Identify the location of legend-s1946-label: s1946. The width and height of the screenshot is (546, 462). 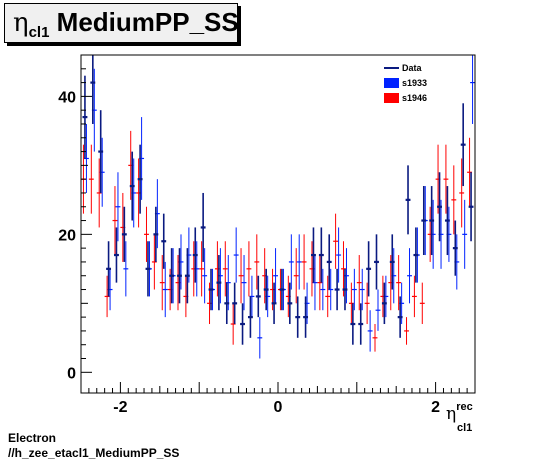
(414, 98).